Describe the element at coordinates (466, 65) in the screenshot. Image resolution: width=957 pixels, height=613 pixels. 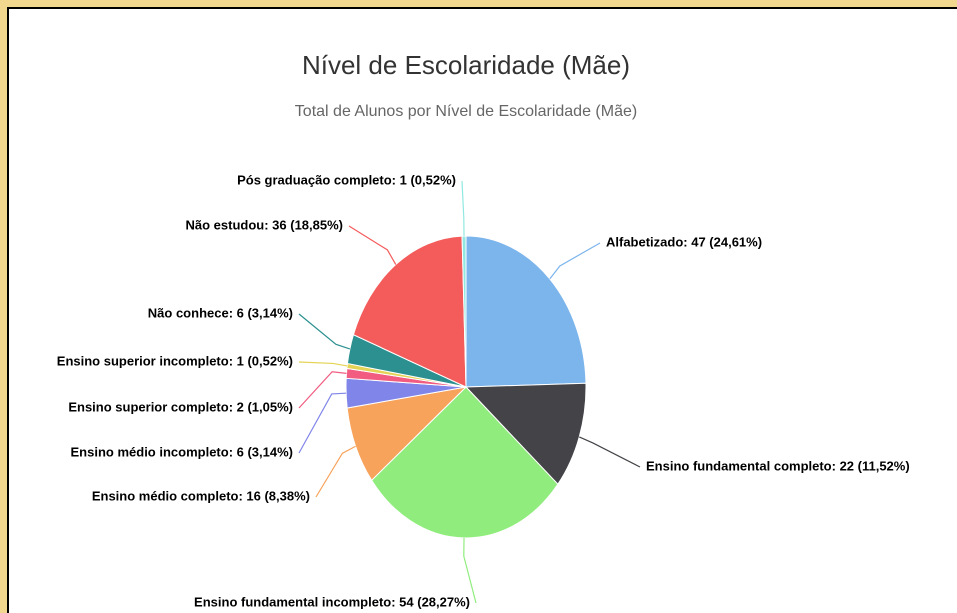
I see `chart-title: Nível de Escolaridade (Mãe)` at that location.